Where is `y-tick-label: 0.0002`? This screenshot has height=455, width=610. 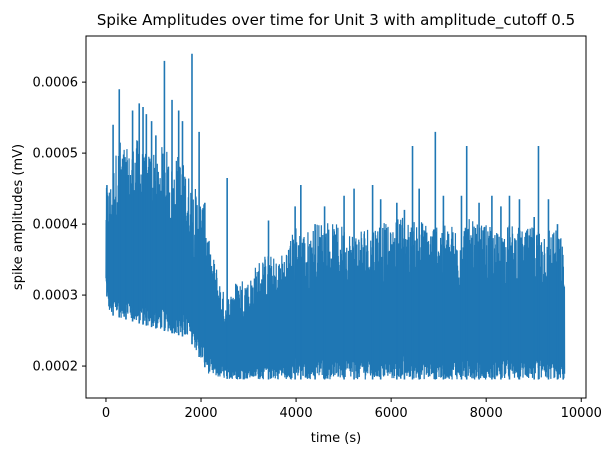 y-tick-label: 0.0002 is located at coordinates (56, 367).